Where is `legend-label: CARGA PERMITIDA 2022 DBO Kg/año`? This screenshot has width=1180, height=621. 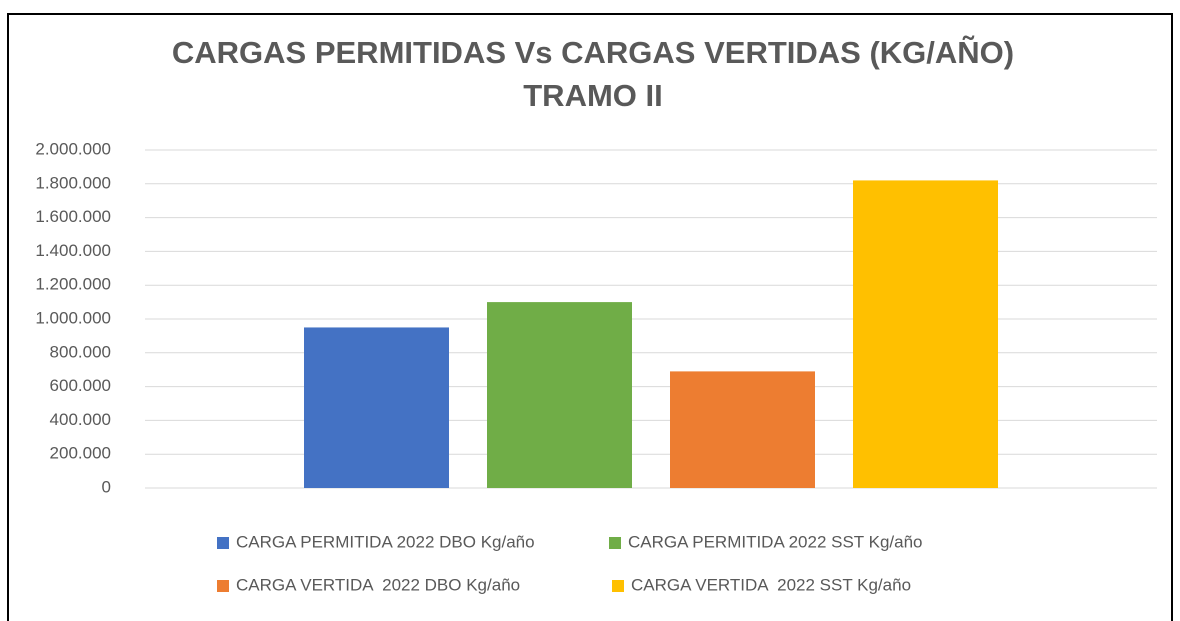 legend-label: CARGA PERMITIDA 2022 DBO Kg/año is located at coordinates (385, 541).